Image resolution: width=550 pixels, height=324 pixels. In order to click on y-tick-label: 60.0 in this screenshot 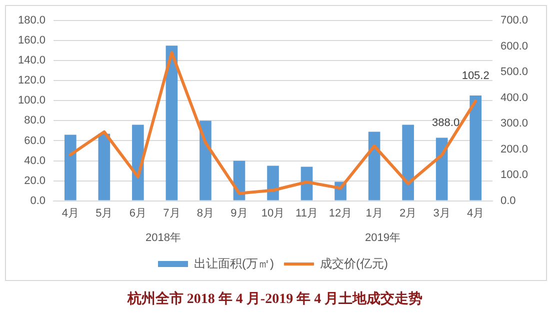, I will do `click(35, 140)`.